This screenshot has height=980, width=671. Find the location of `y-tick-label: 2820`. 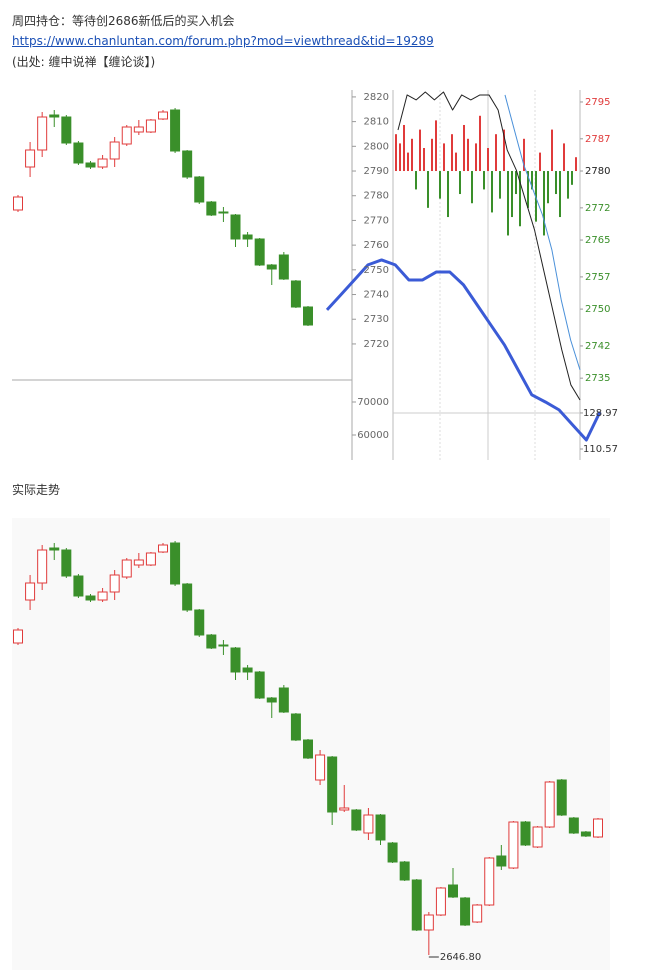

y-tick-label: 2820 is located at coordinates (376, 97).